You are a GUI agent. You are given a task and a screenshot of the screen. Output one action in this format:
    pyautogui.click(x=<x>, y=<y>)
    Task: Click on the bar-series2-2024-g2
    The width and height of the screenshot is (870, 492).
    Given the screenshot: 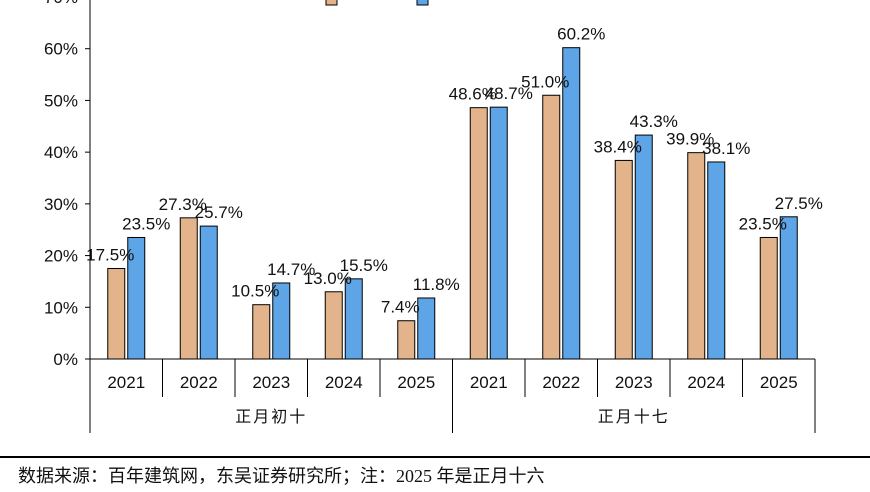 What is the action you would take?
    pyautogui.click(x=716, y=260)
    